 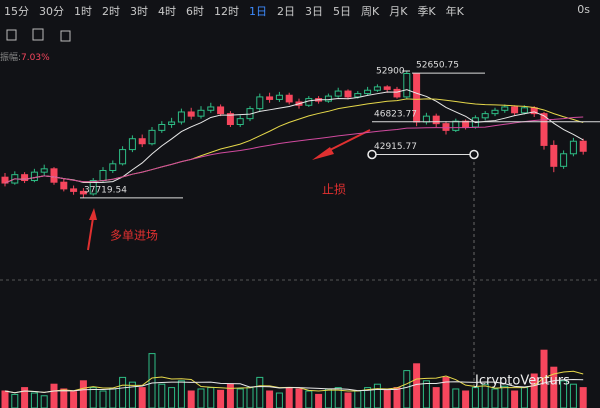 What do you see at coordinates (65, 36) in the screenshot?
I see `delete-icon` at bounding box center [65, 36].